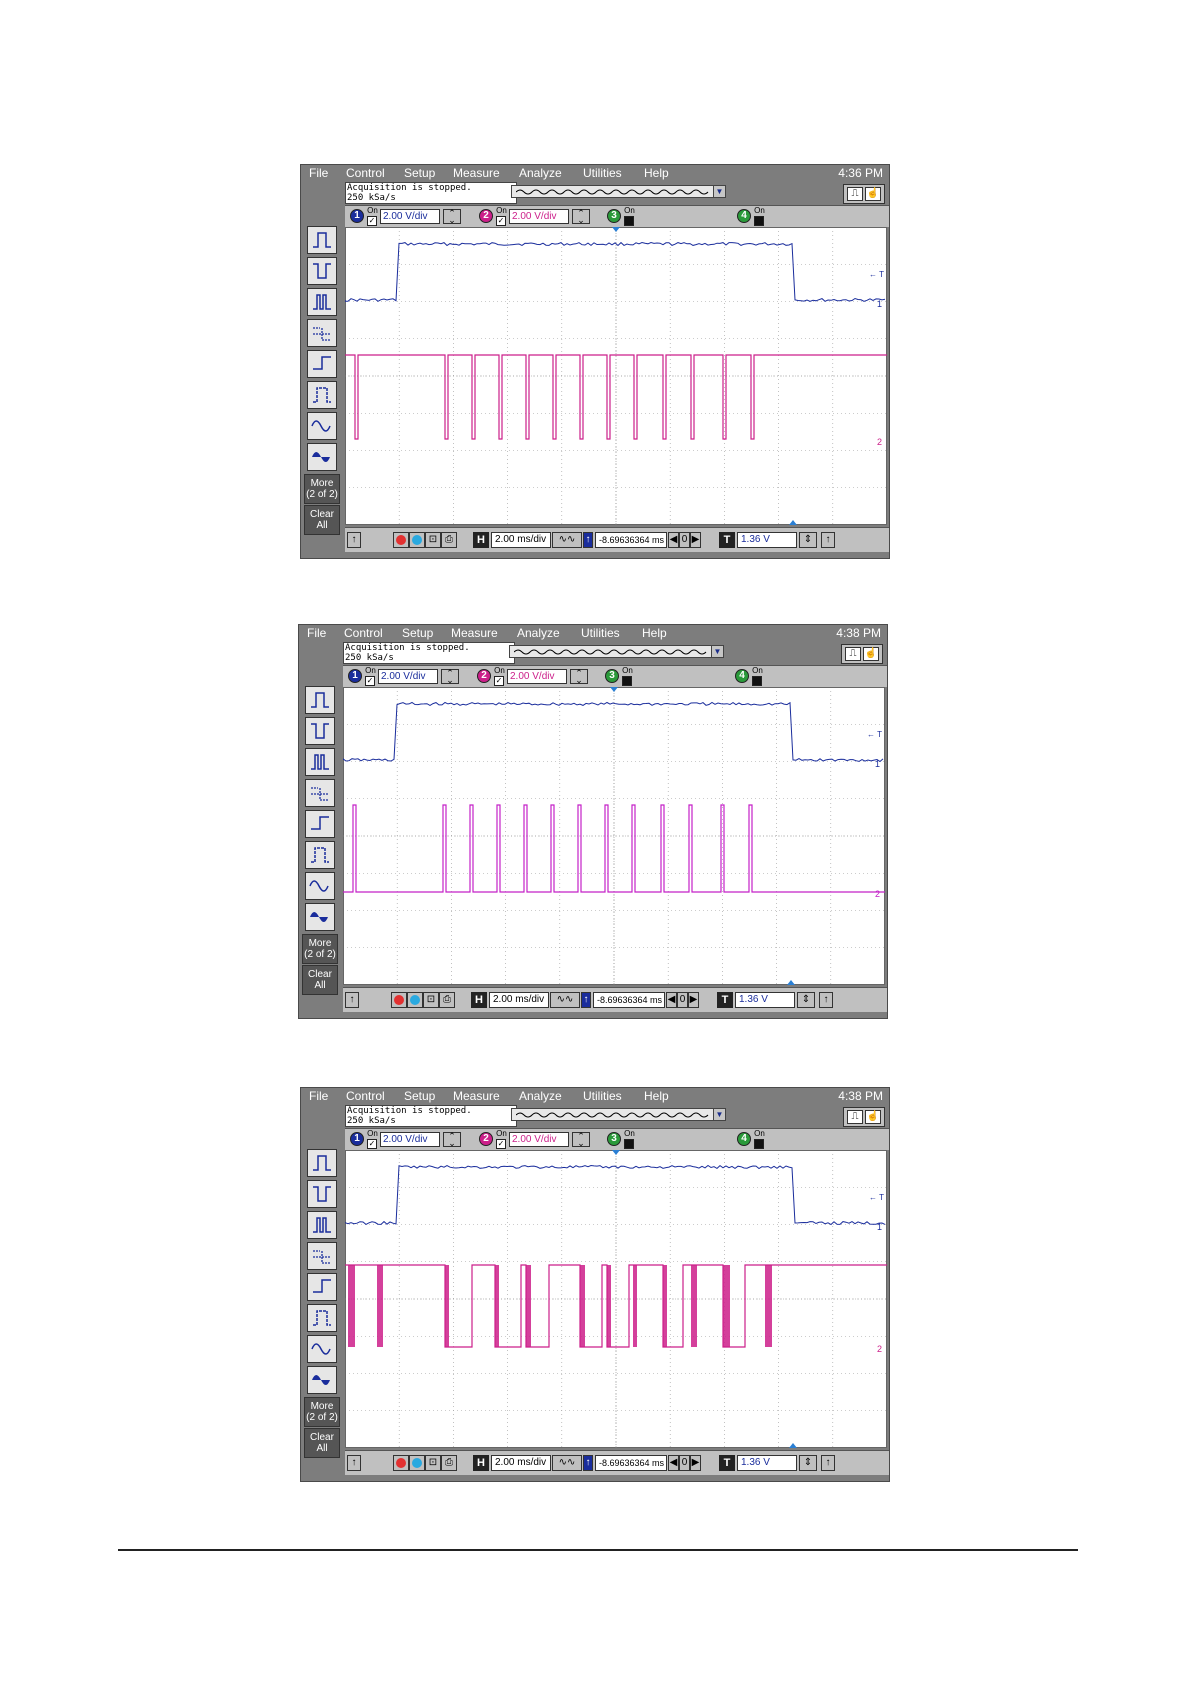 The height and width of the screenshot is (1685, 1193). What do you see at coordinates (322, 240) in the screenshot?
I see `trigger-edge-rise-button` at bounding box center [322, 240].